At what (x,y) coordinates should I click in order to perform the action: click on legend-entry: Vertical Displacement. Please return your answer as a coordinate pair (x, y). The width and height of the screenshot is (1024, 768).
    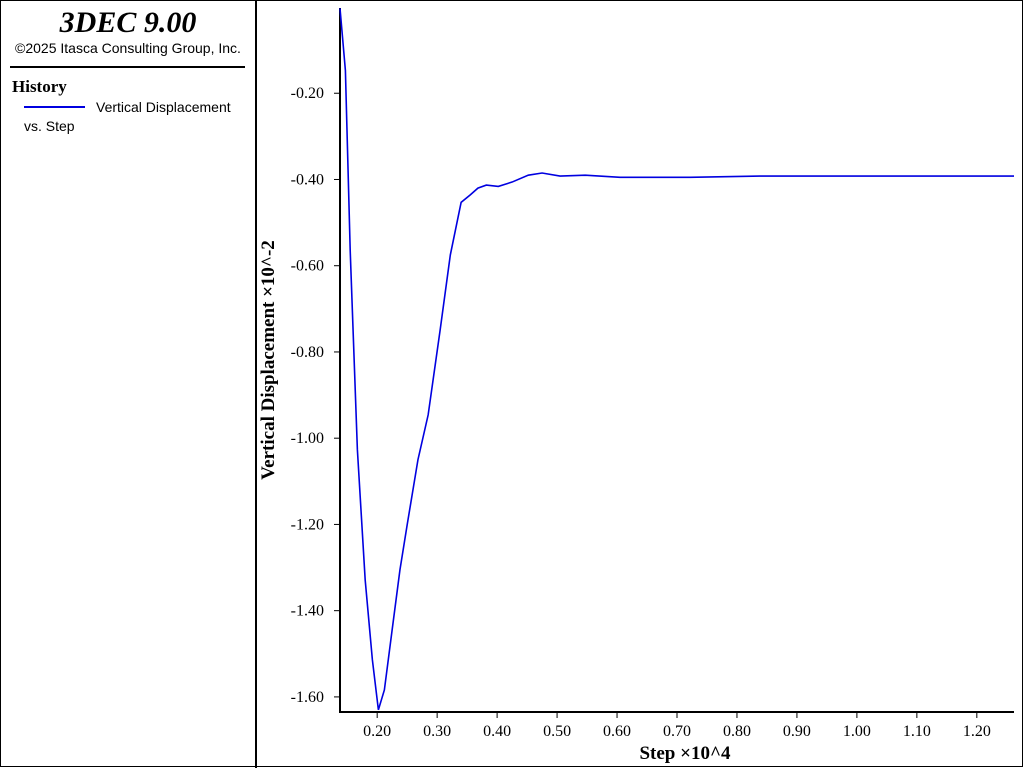
    Looking at the image, I should click on (163, 107).